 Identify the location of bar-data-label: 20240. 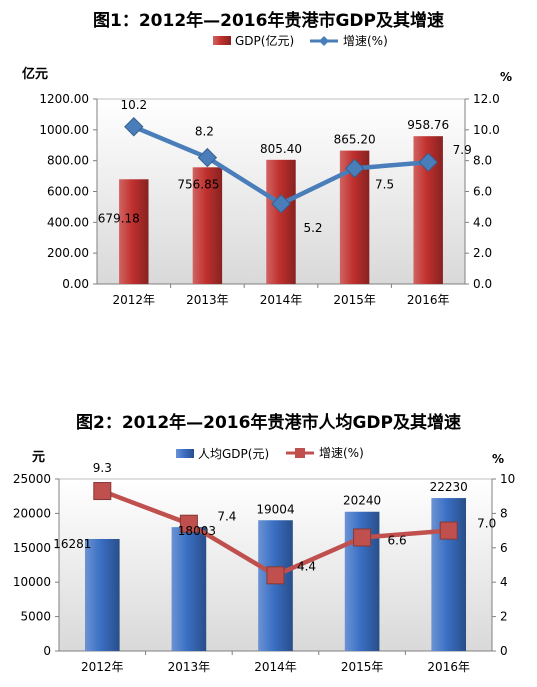
(362, 501).